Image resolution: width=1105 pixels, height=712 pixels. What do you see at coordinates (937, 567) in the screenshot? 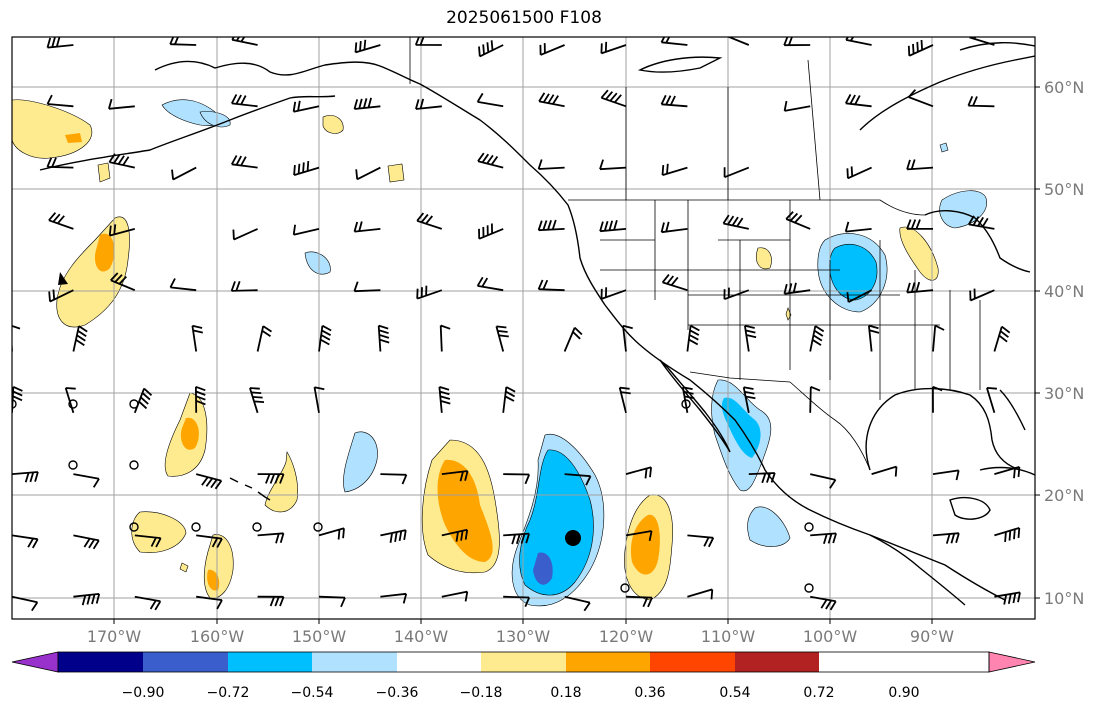
I see `central-america` at bounding box center [937, 567].